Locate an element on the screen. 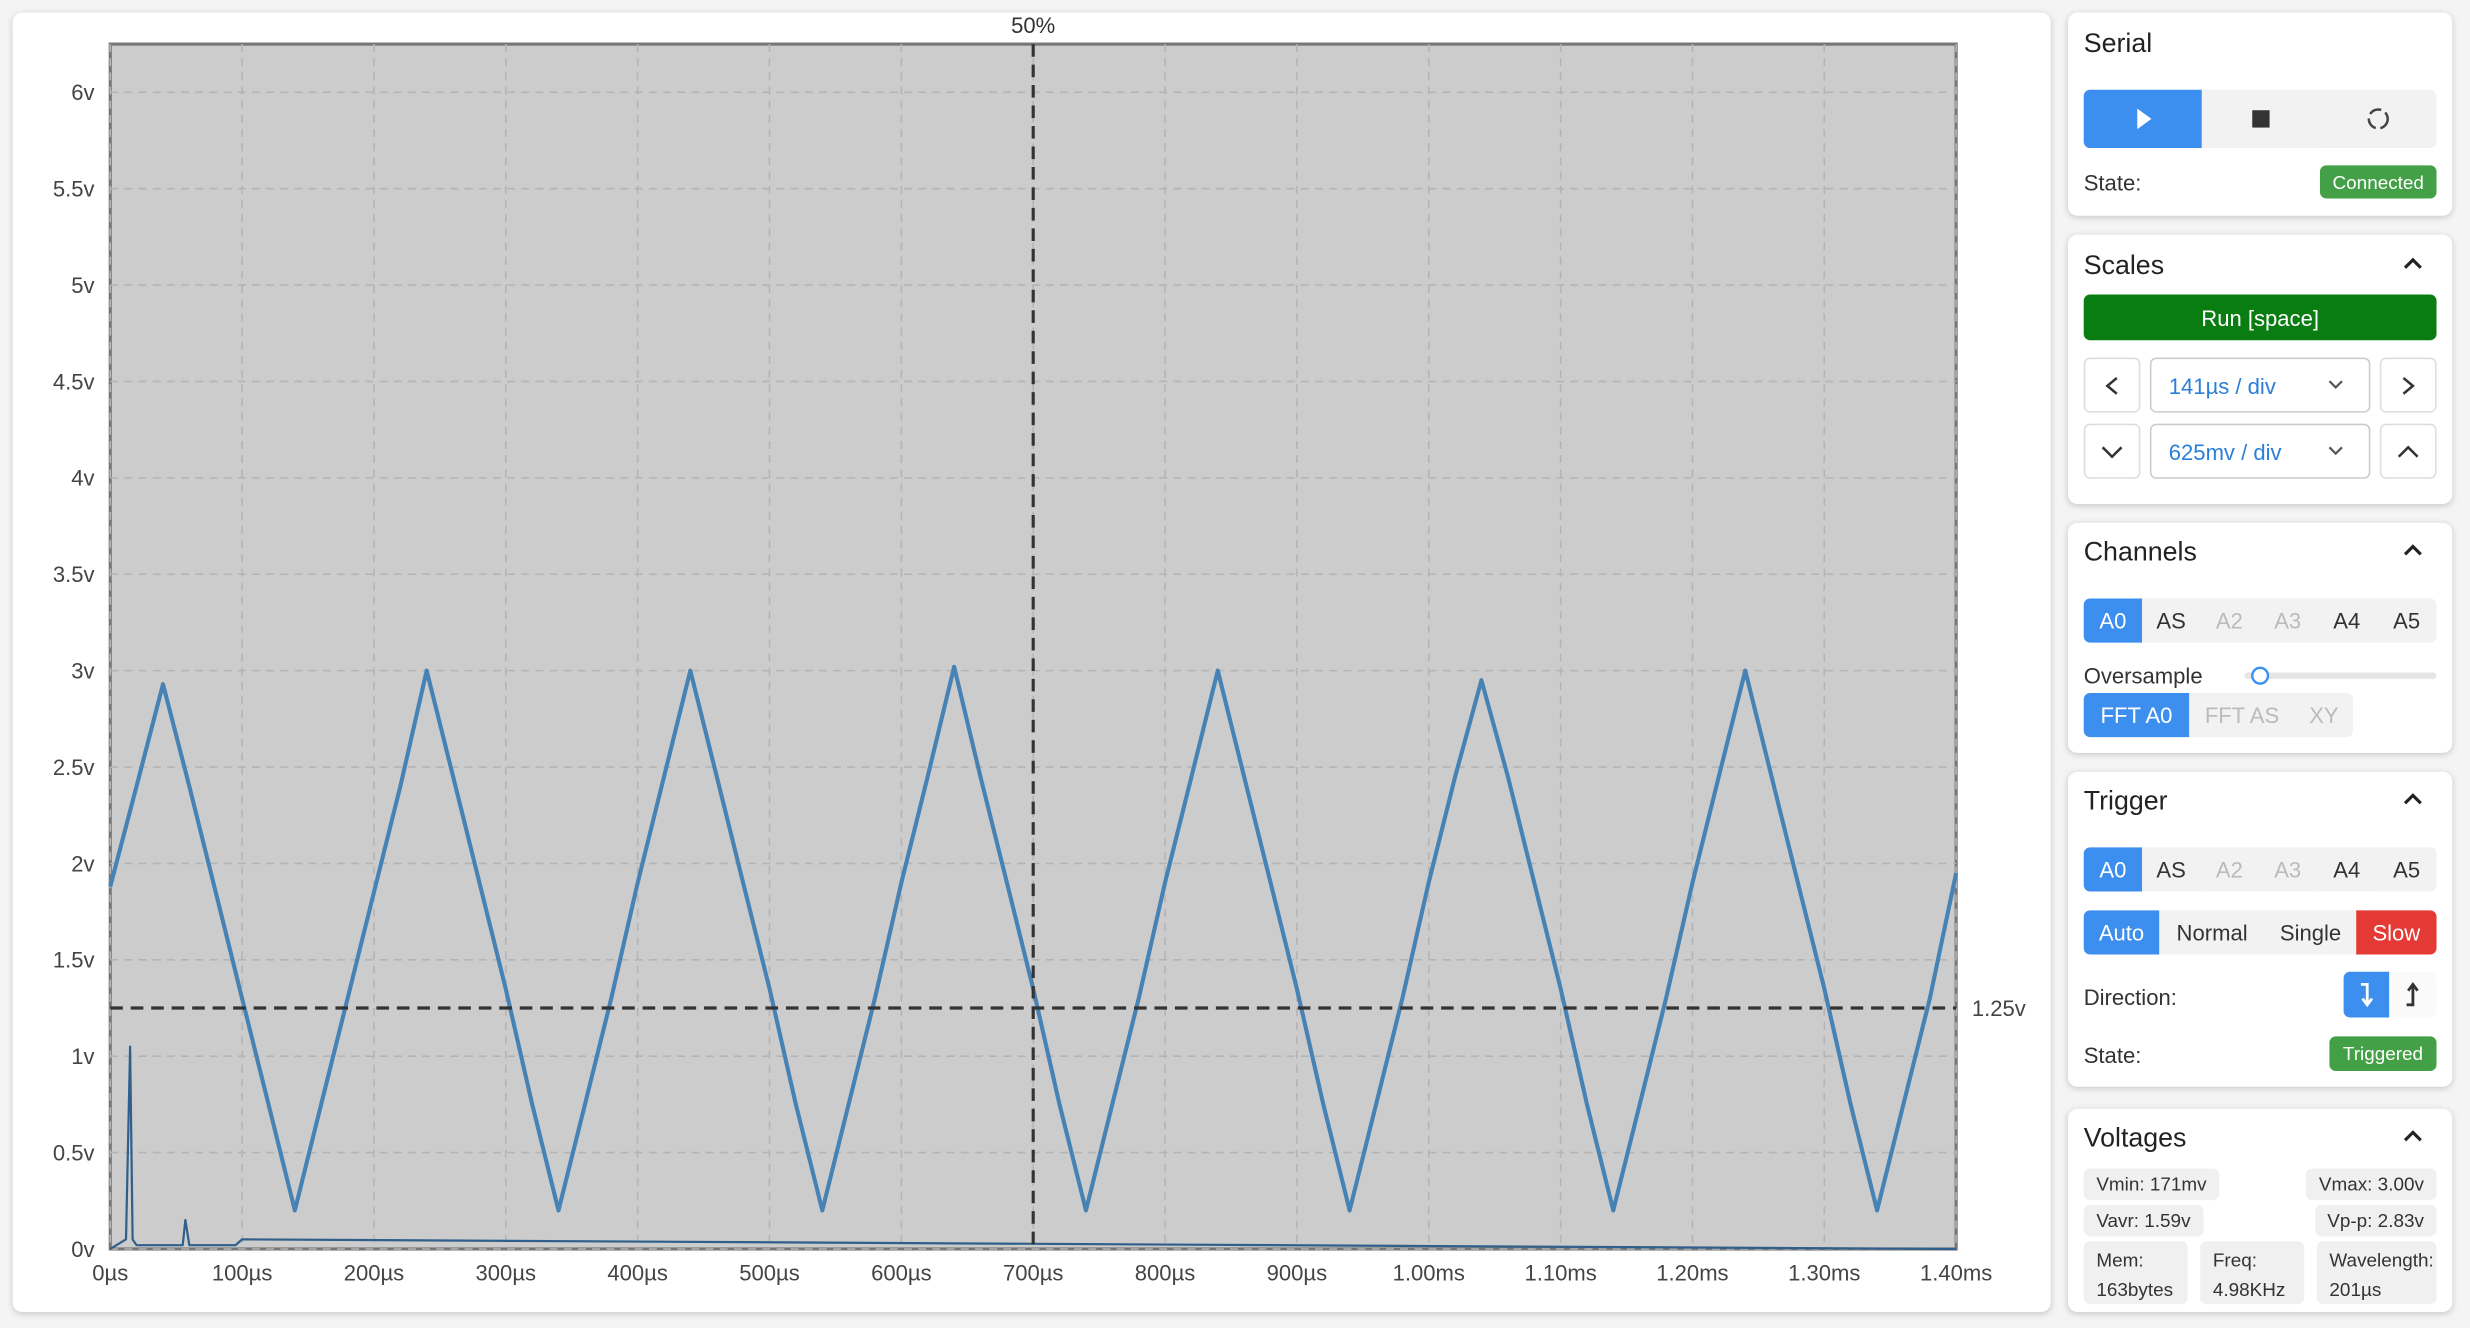 This screenshot has width=2470, height=1328. stat-label: Mem: is located at coordinates (2120, 1260).